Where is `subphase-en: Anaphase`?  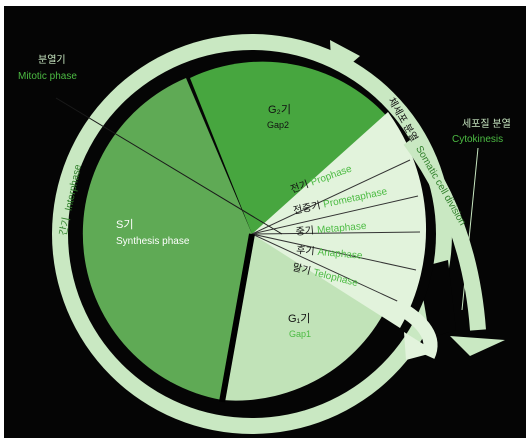 subphase-en: Anaphase is located at coordinates (340, 254).